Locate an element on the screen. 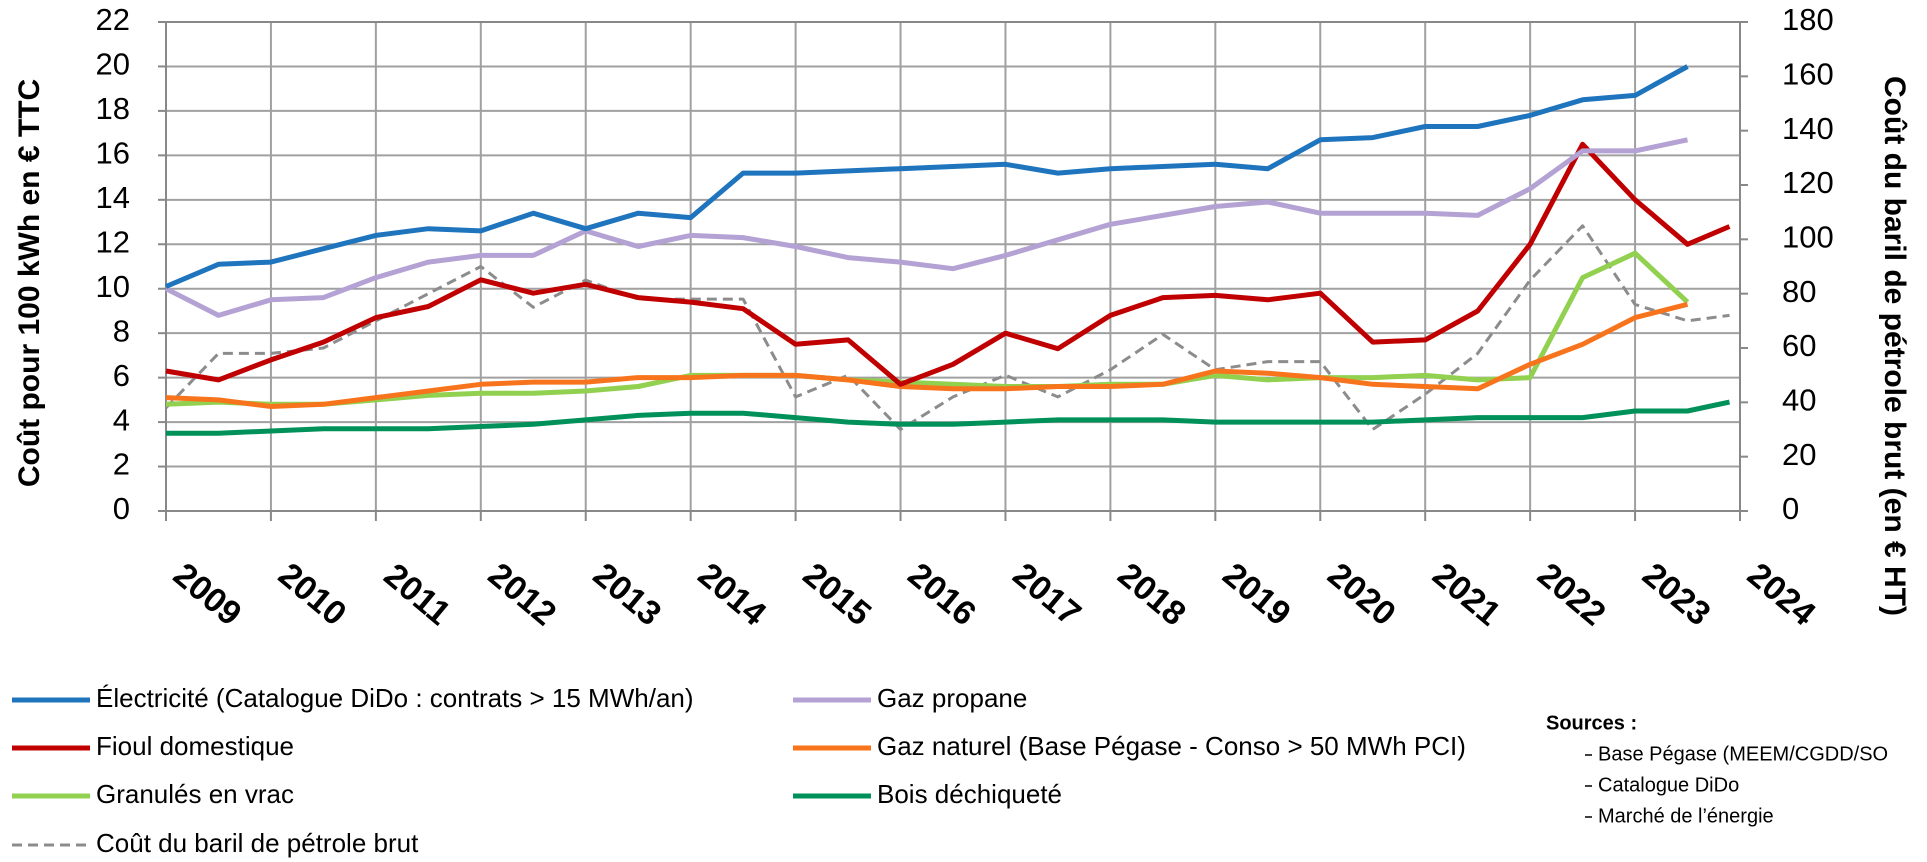 The width and height of the screenshot is (1927, 862). x-tick-label: 2015 is located at coordinates (837, 595).